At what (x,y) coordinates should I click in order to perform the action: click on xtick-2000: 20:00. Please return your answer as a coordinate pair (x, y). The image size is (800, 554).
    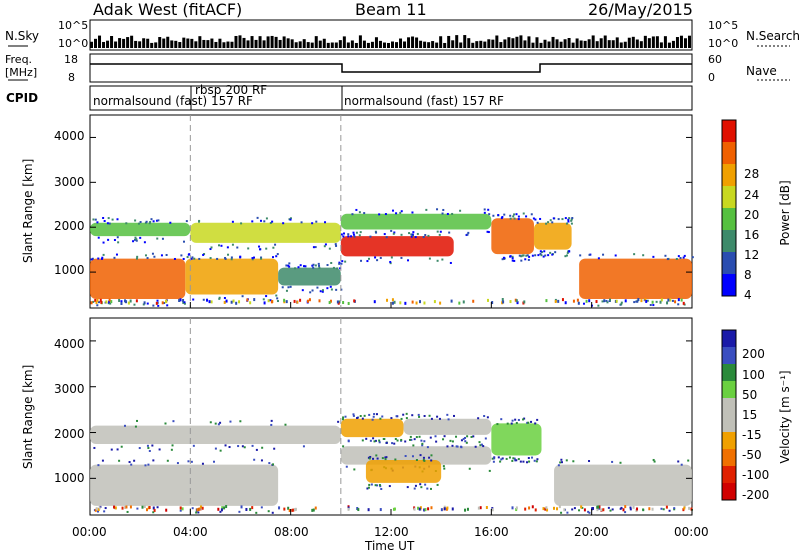
    Looking at the image, I should click on (591, 532).